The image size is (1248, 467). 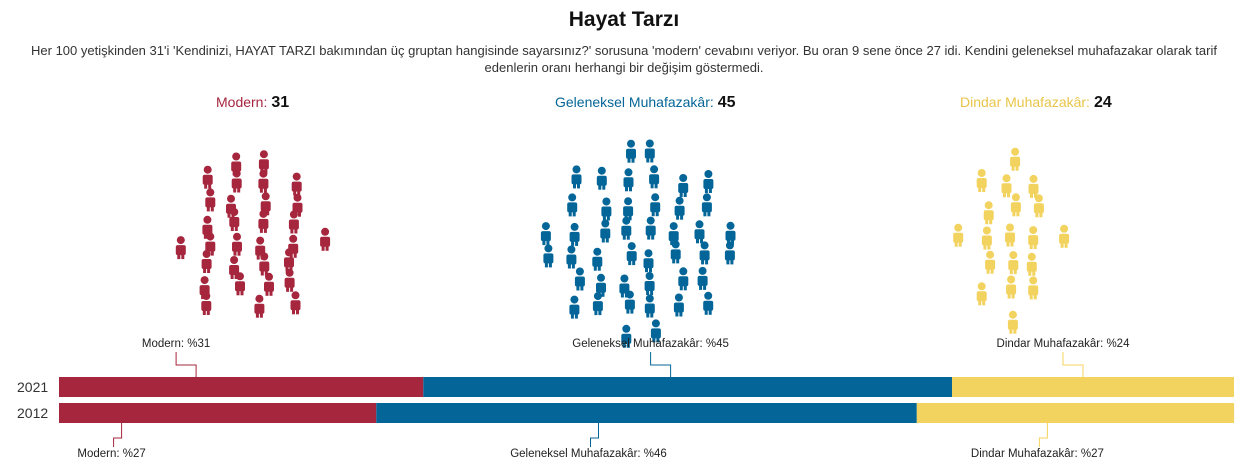 What do you see at coordinates (242, 102) in the screenshot?
I see `group-label-modern: Modern:` at bounding box center [242, 102].